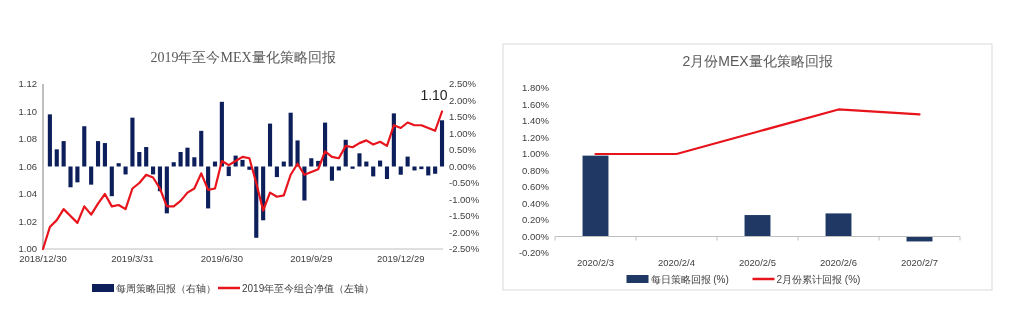  Describe the element at coordinates (166, 288) in the screenshot. I see `legend-label: 每周策略回报（右轴）` at that location.